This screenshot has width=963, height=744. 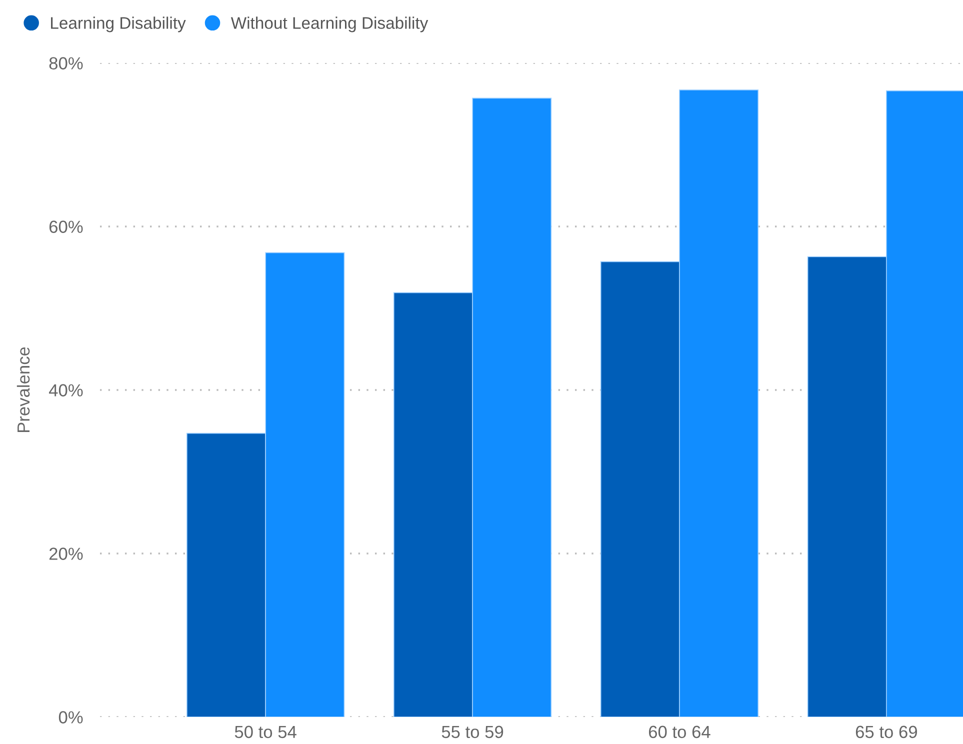 What do you see at coordinates (65, 390) in the screenshot?
I see `y-tick-label: 40%` at bounding box center [65, 390].